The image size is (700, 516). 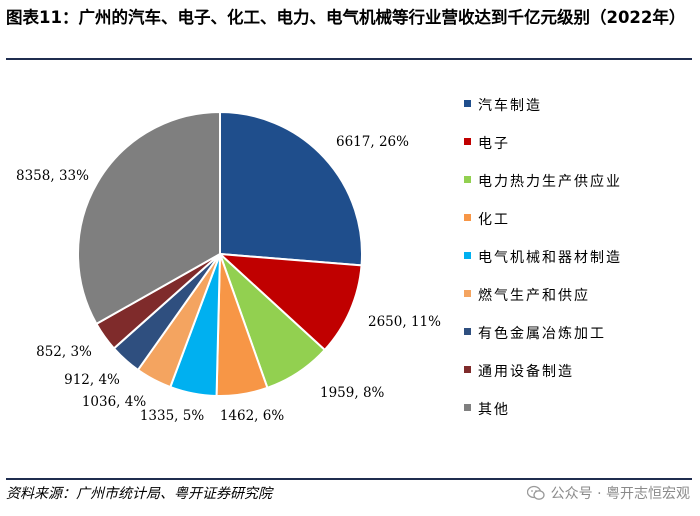 What do you see at coordinates (372, 142) in the screenshot?
I see `data-label: 6617, 26%` at bounding box center [372, 142].